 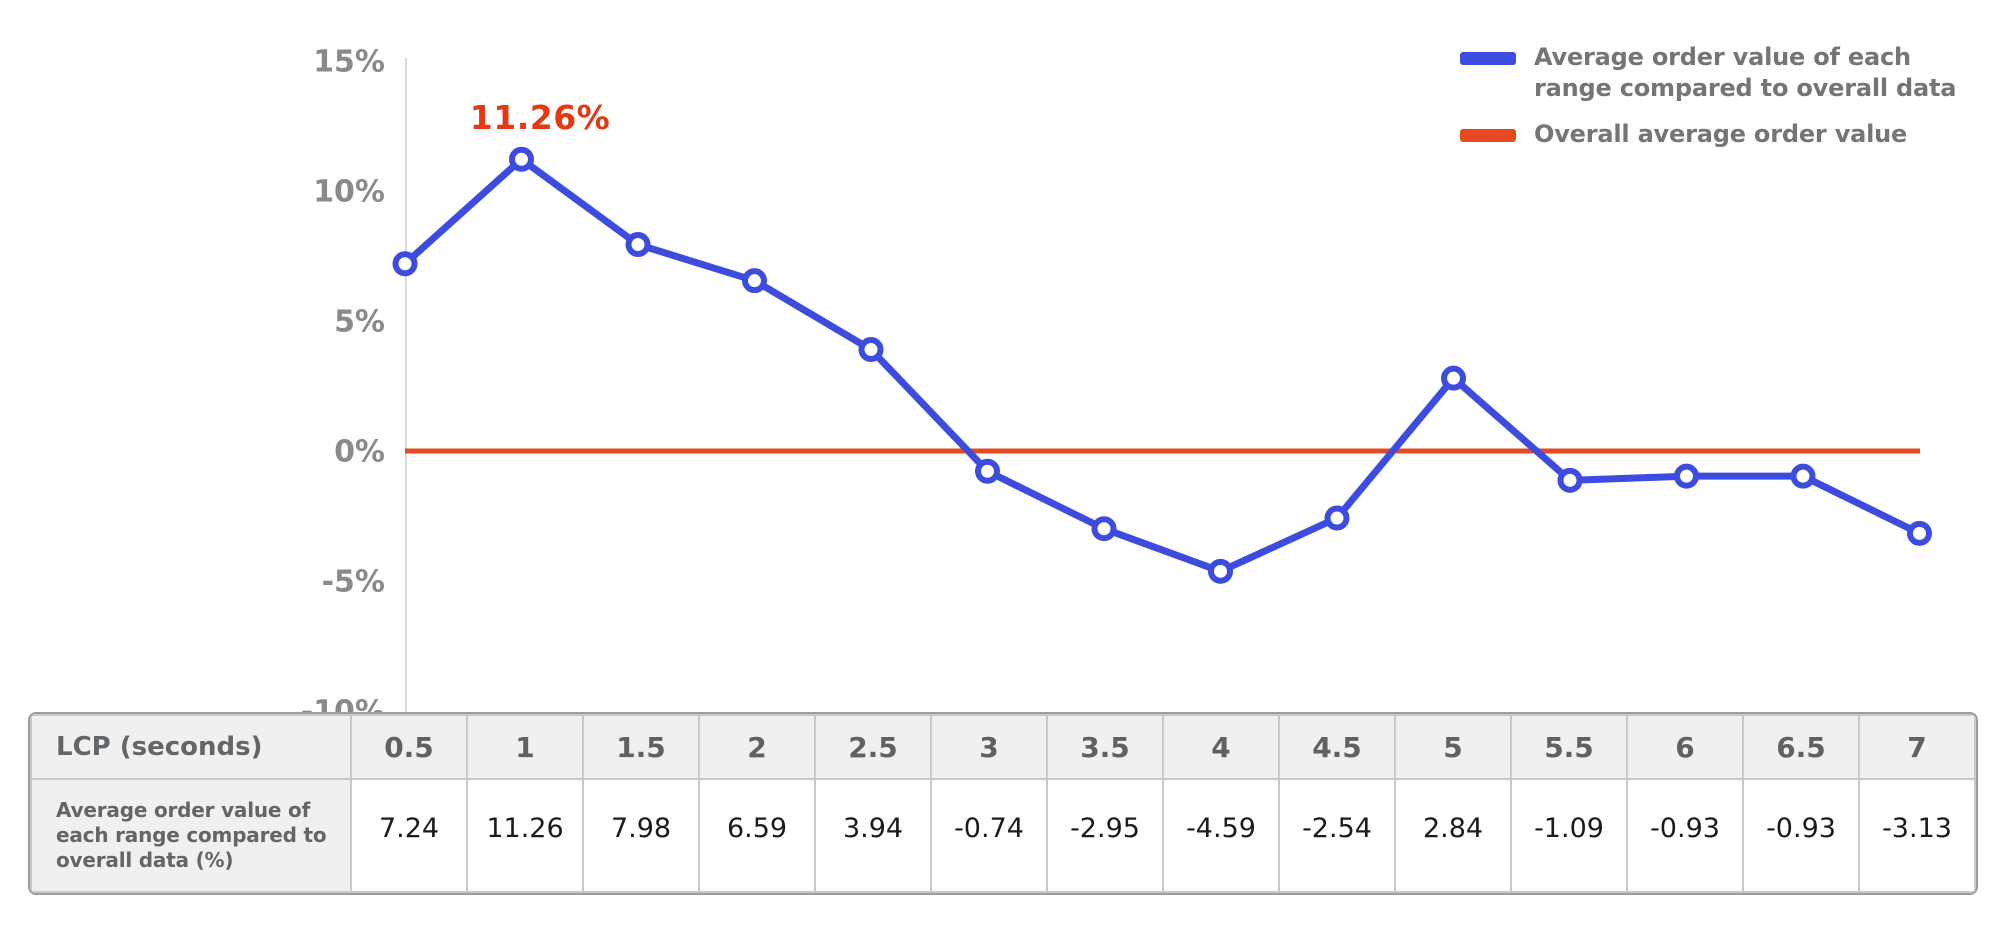 I want to click on aov-value-cell: -2.54, so click(x=1337, y=835).